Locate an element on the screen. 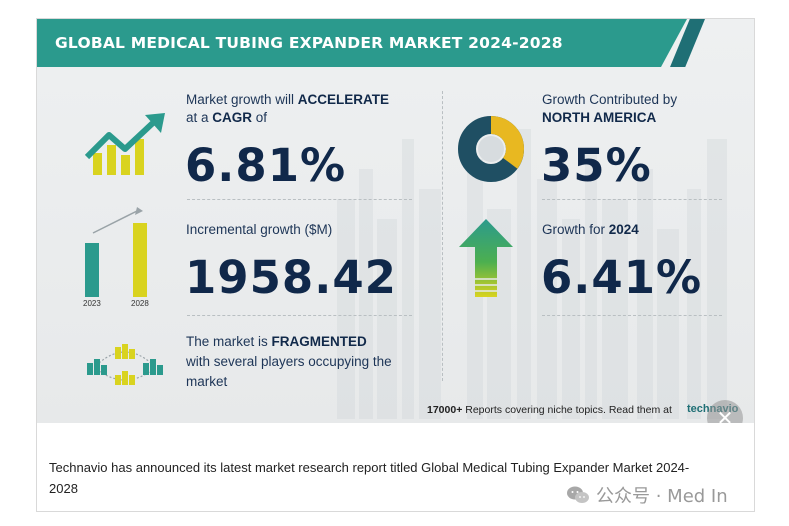 This screenshot has width=789, height=526. wechat-watermark: 公众号 · Med In is located at coordinates (647, 495).